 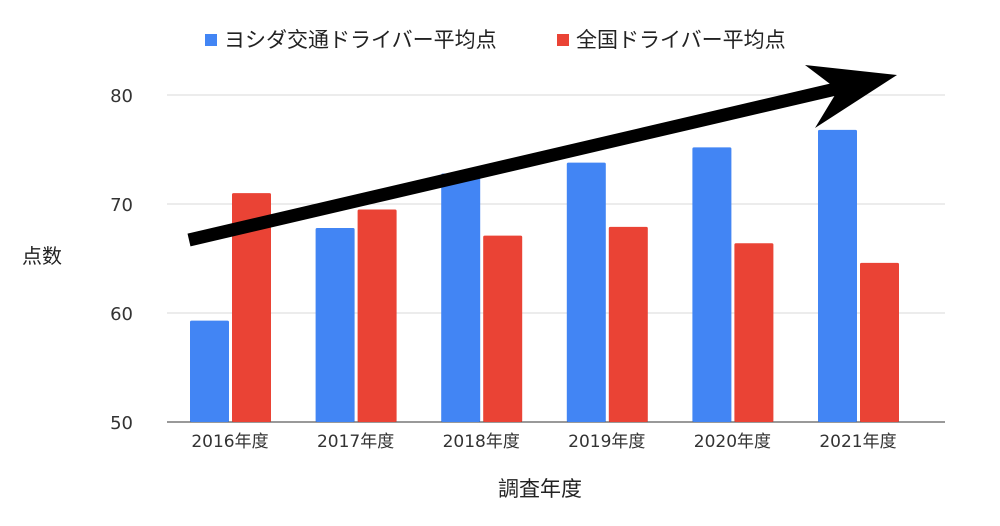 What do you see at coordinates (628, 324) in the screenshot?
I see `bar-series-2-2019年度` at bounding box center [628, 324].